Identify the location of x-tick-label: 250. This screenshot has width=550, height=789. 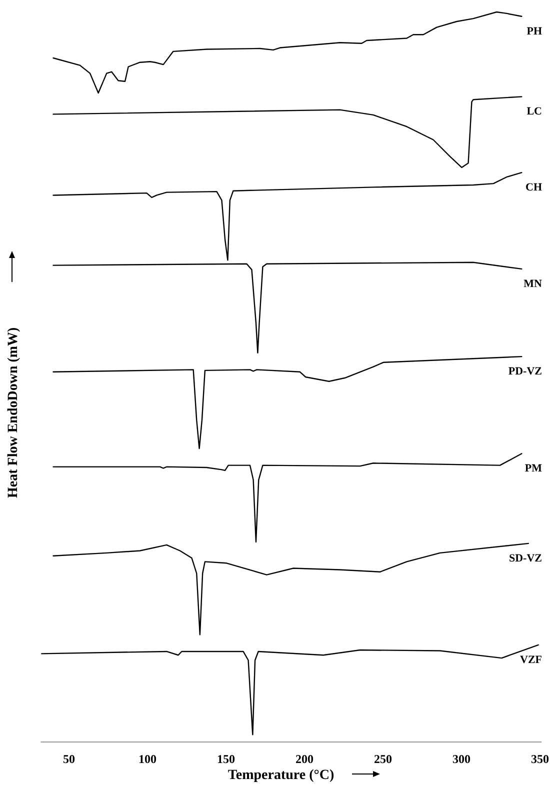
(383, 759).